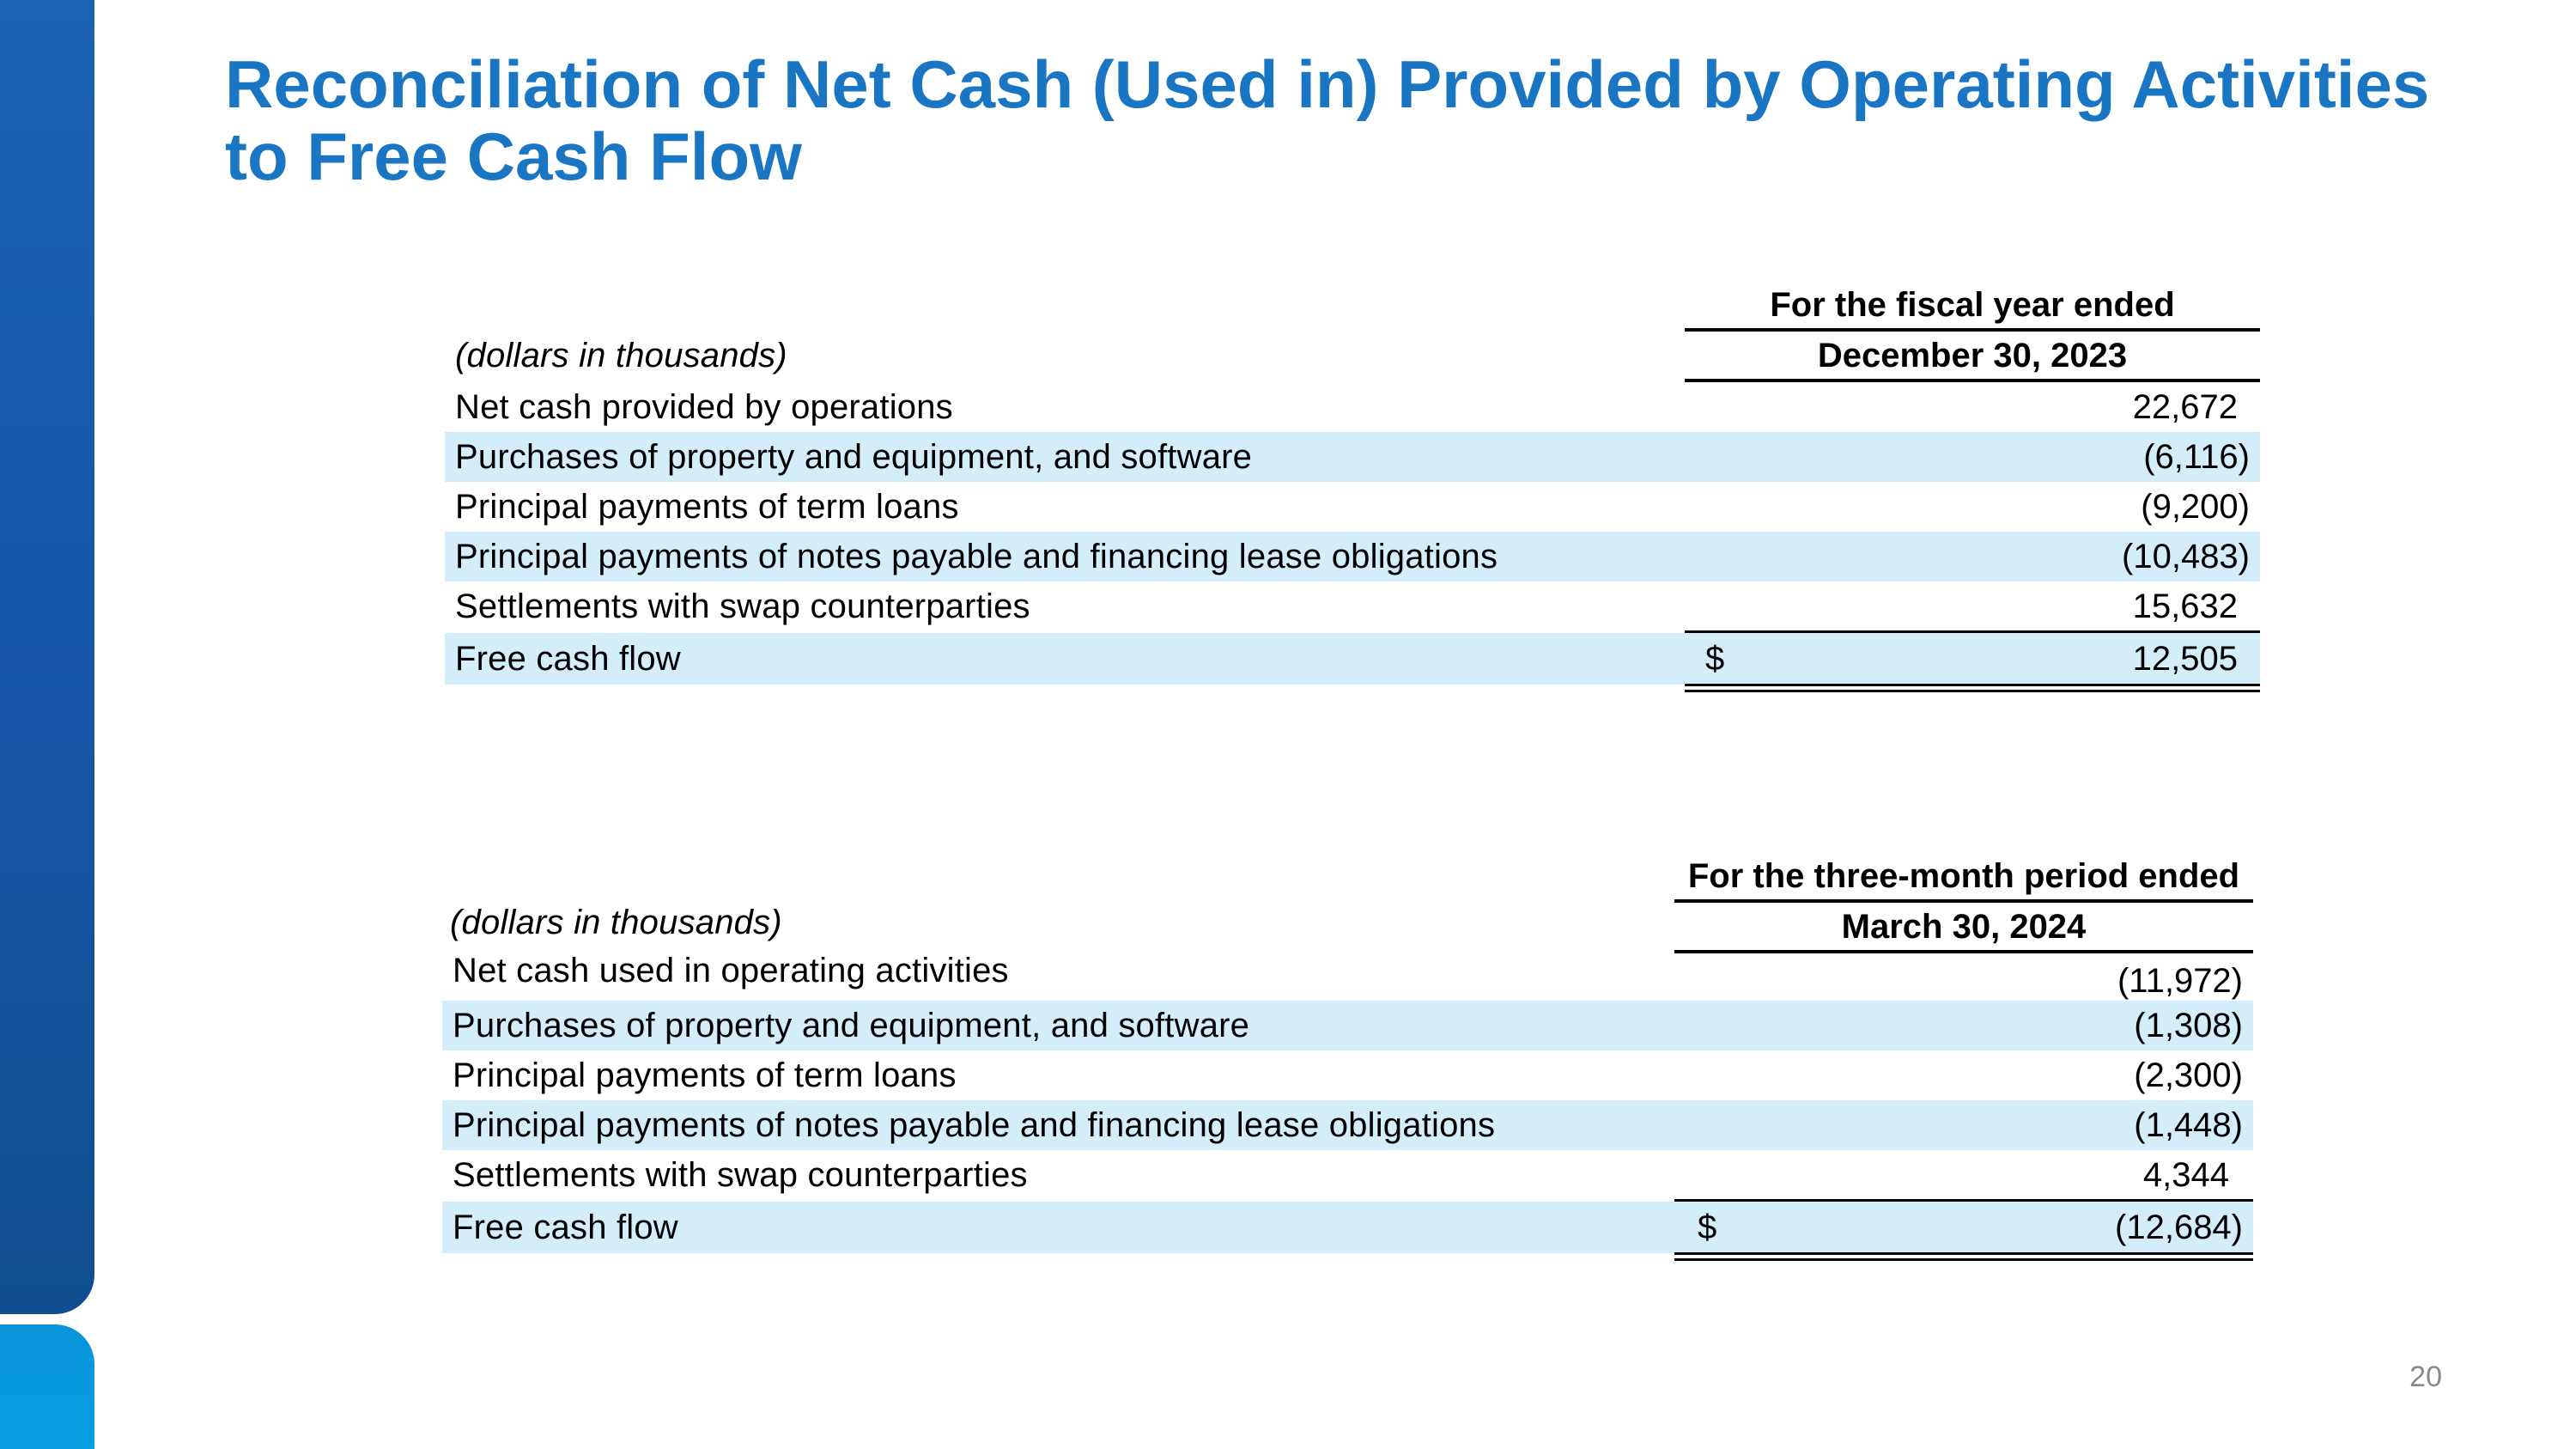 The height and width of the screenshot is (1449, 2576). Describe the element at coordinates (616, 922) in the screenshot. I see `table2-units-label: (dollars in thousands)` at that location.